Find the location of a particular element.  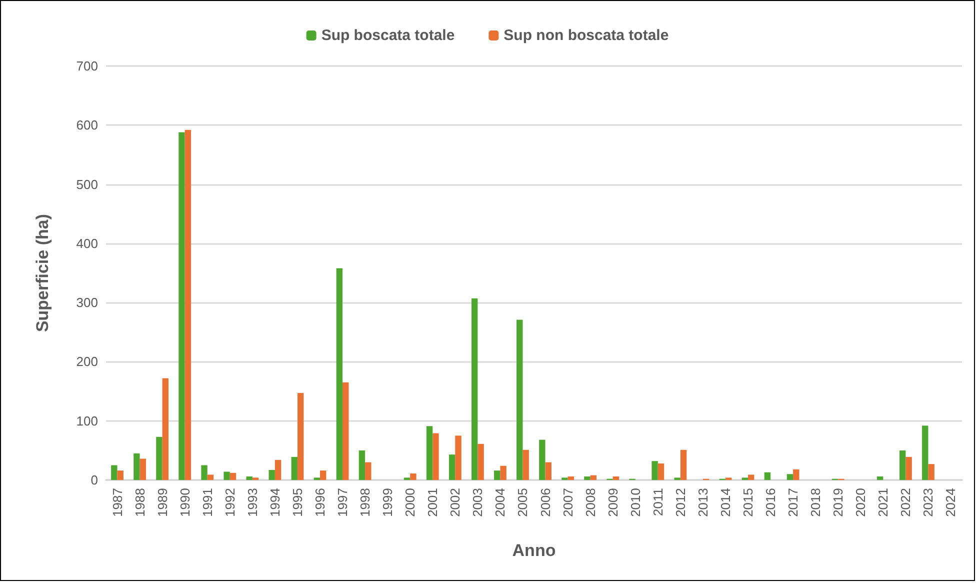

x-tick-label: 2018 is located at coordinates (816, 502).